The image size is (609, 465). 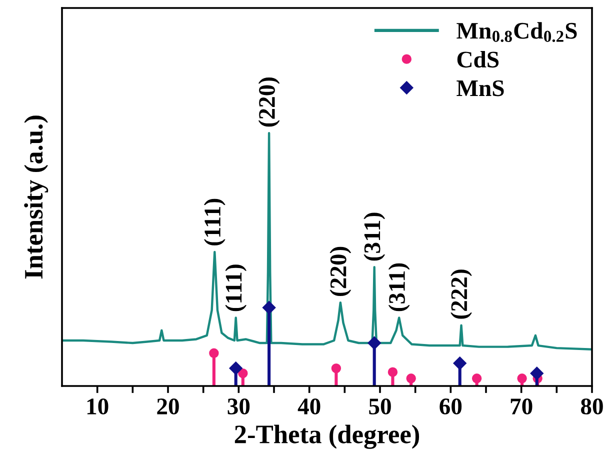 What do you see at coordinates (239, 406) in the screenshot?
I see `x-tick-label: 30` at bounding box center [239, 406].